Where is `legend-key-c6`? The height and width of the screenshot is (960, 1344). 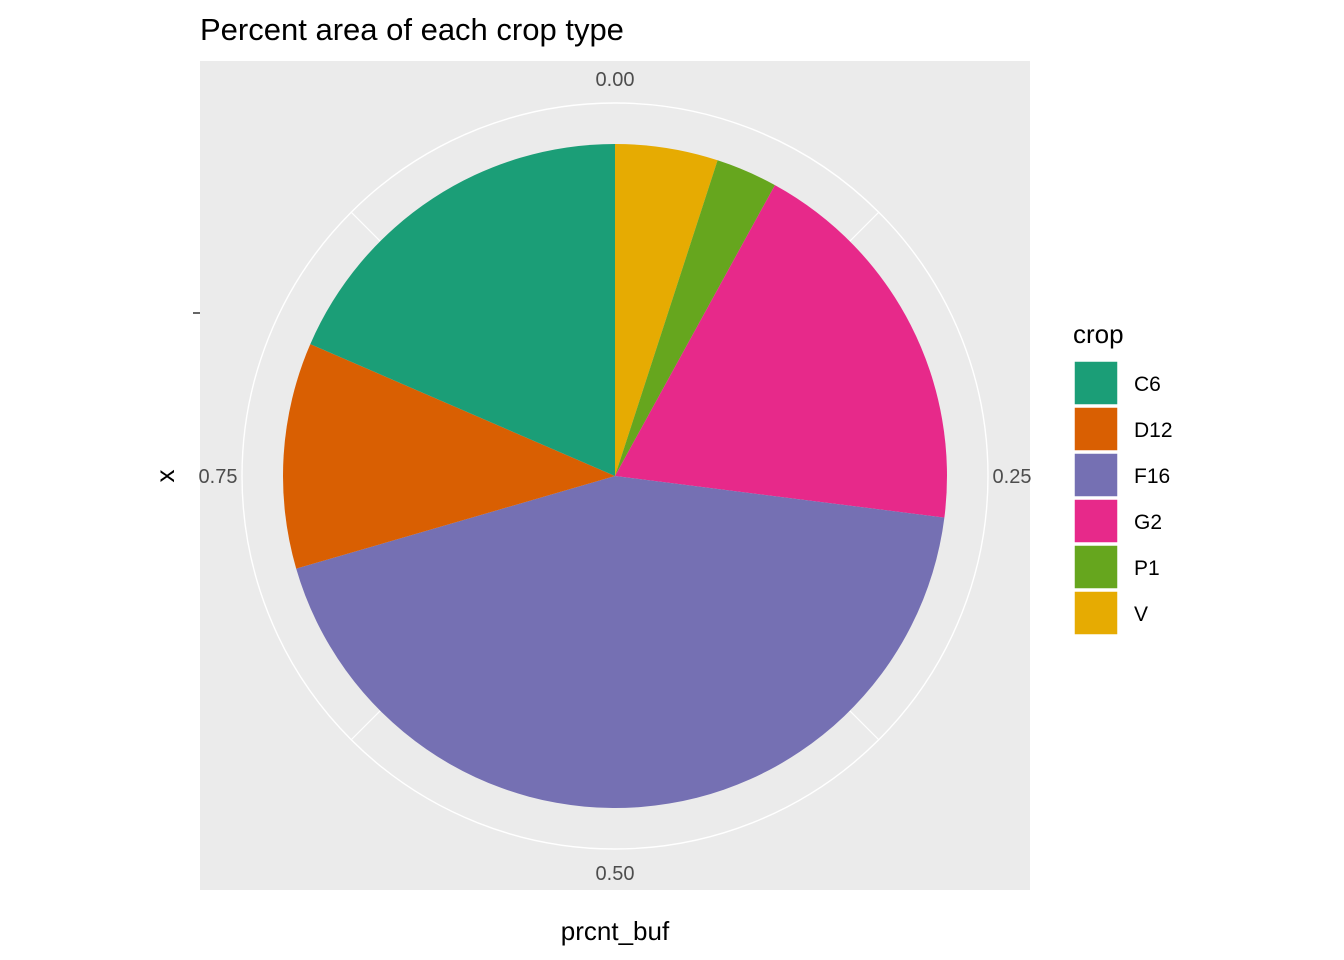 legend-key-c6 is located at coordinates (1096, 383).